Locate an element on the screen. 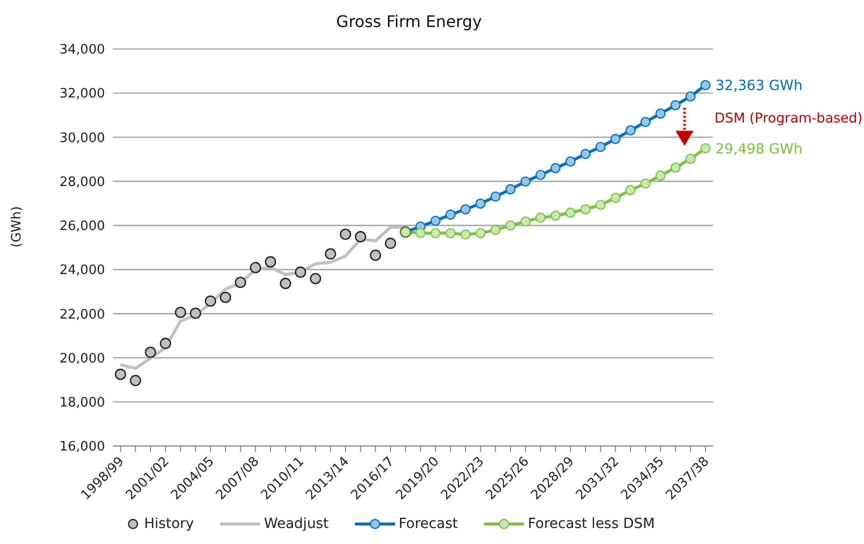 This screenshot has width=864, height=544. legend-label: Weadjust is located at coordinates (296, 524).